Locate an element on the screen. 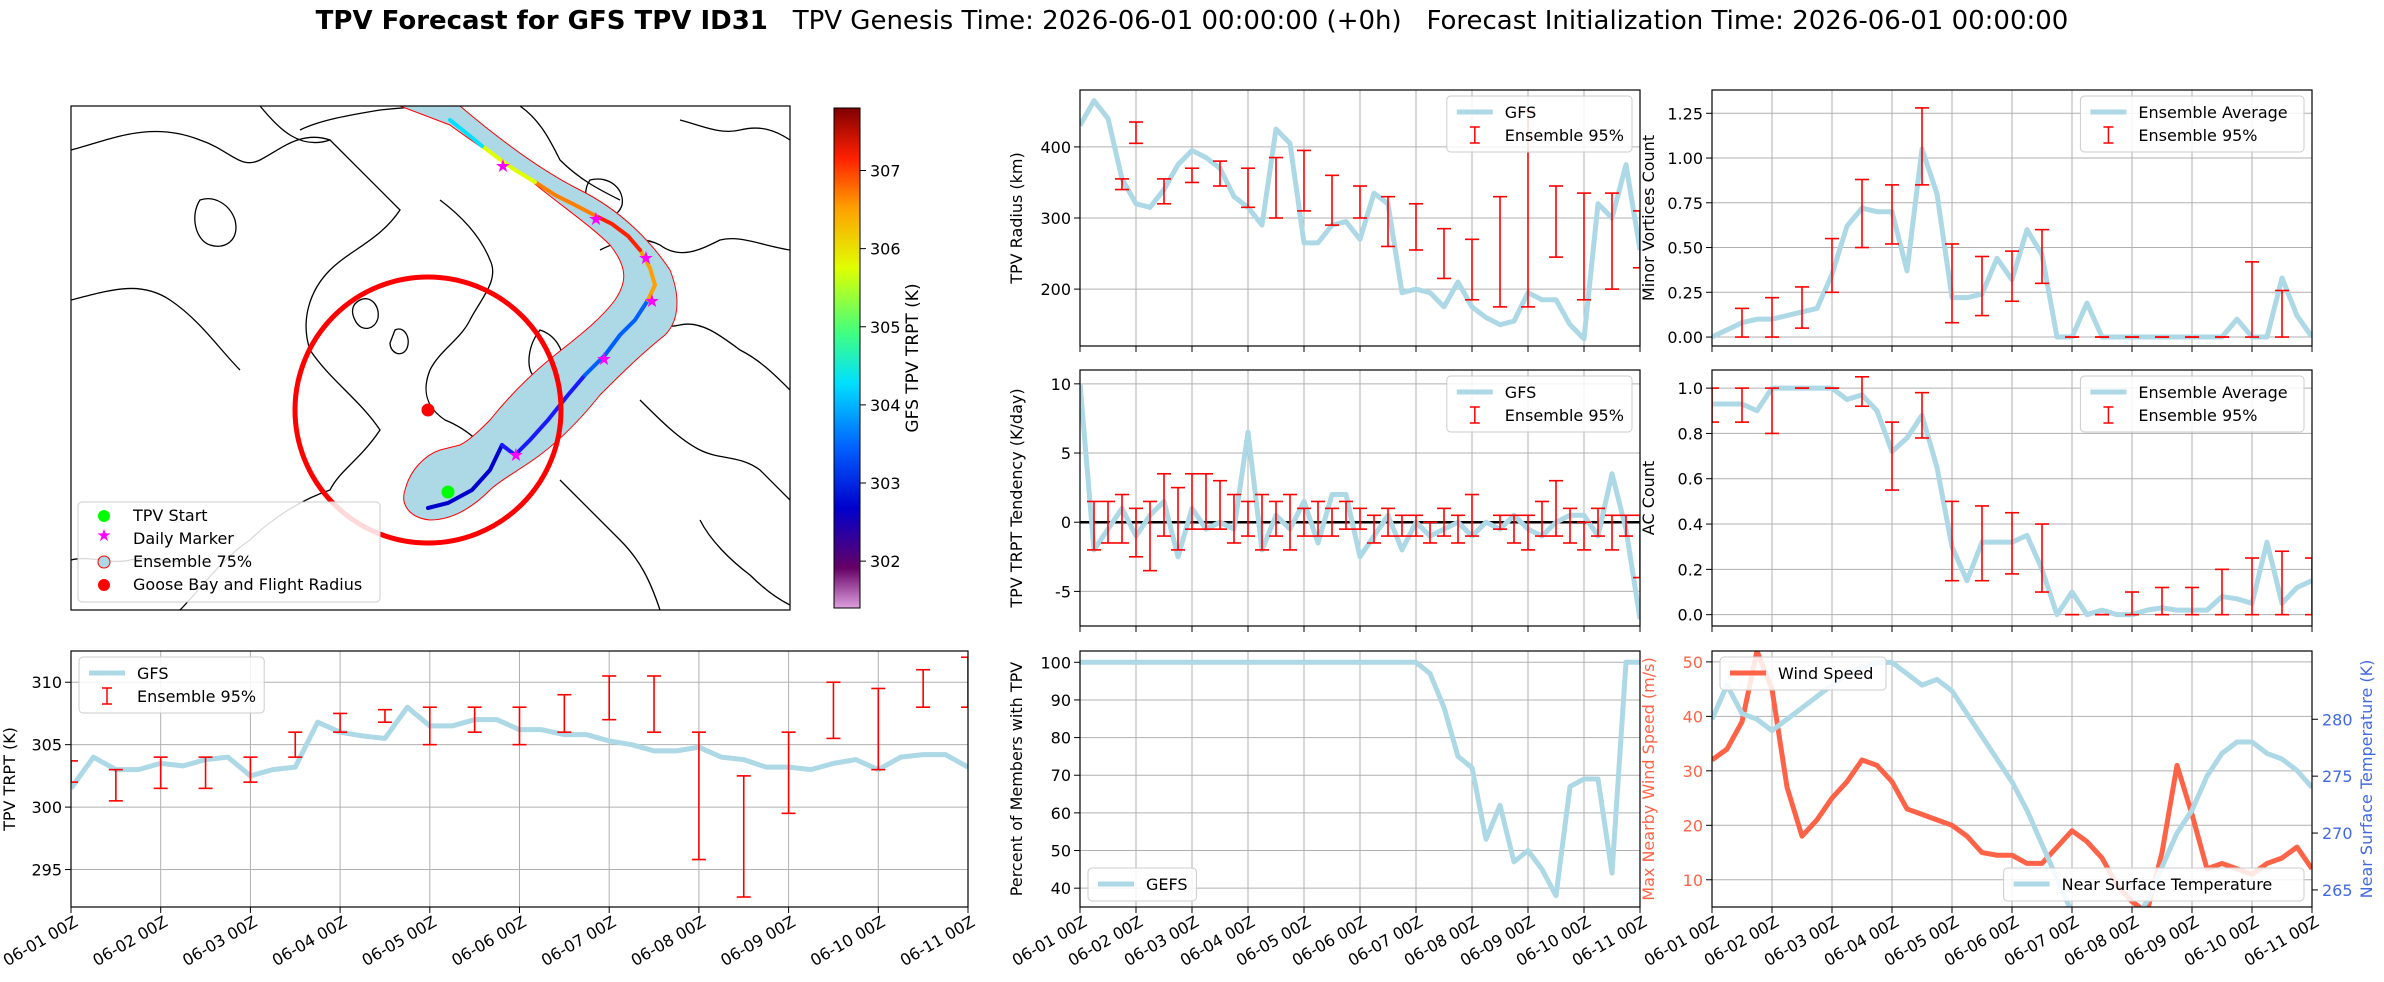  colorbar-tick-label: 302 is located at coordinates (885, 561).